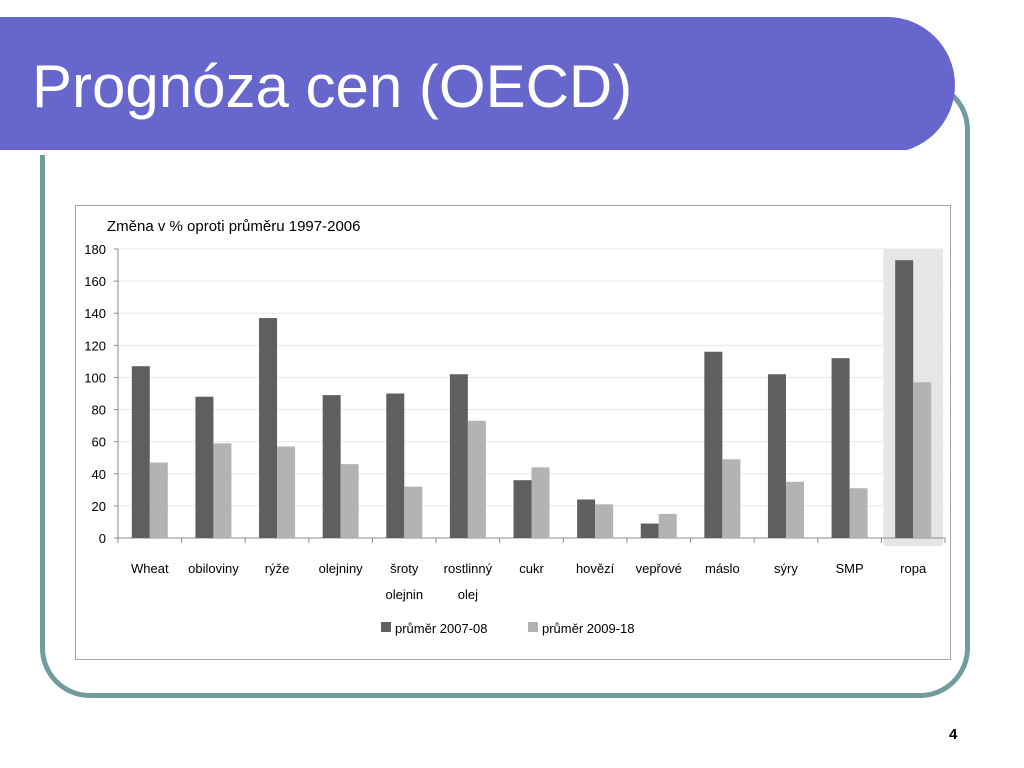  Describe the element at coordinates (786, 568) in the screenshot. I see `x-category-label: sýry` at that location.